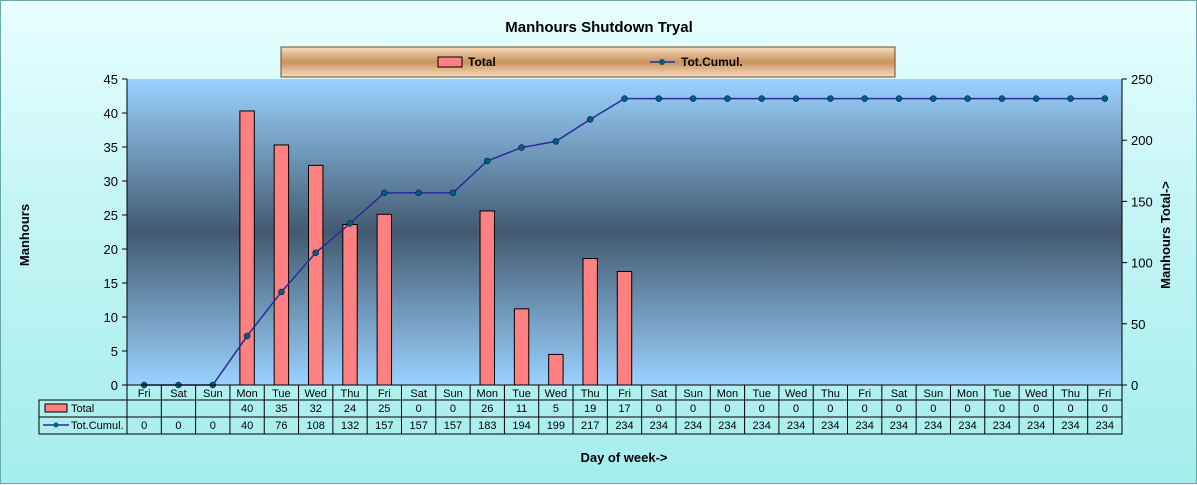  Describe the element at coordinates (662, 62) in the screenshot. I see `legend-marker-cumul` at that location.